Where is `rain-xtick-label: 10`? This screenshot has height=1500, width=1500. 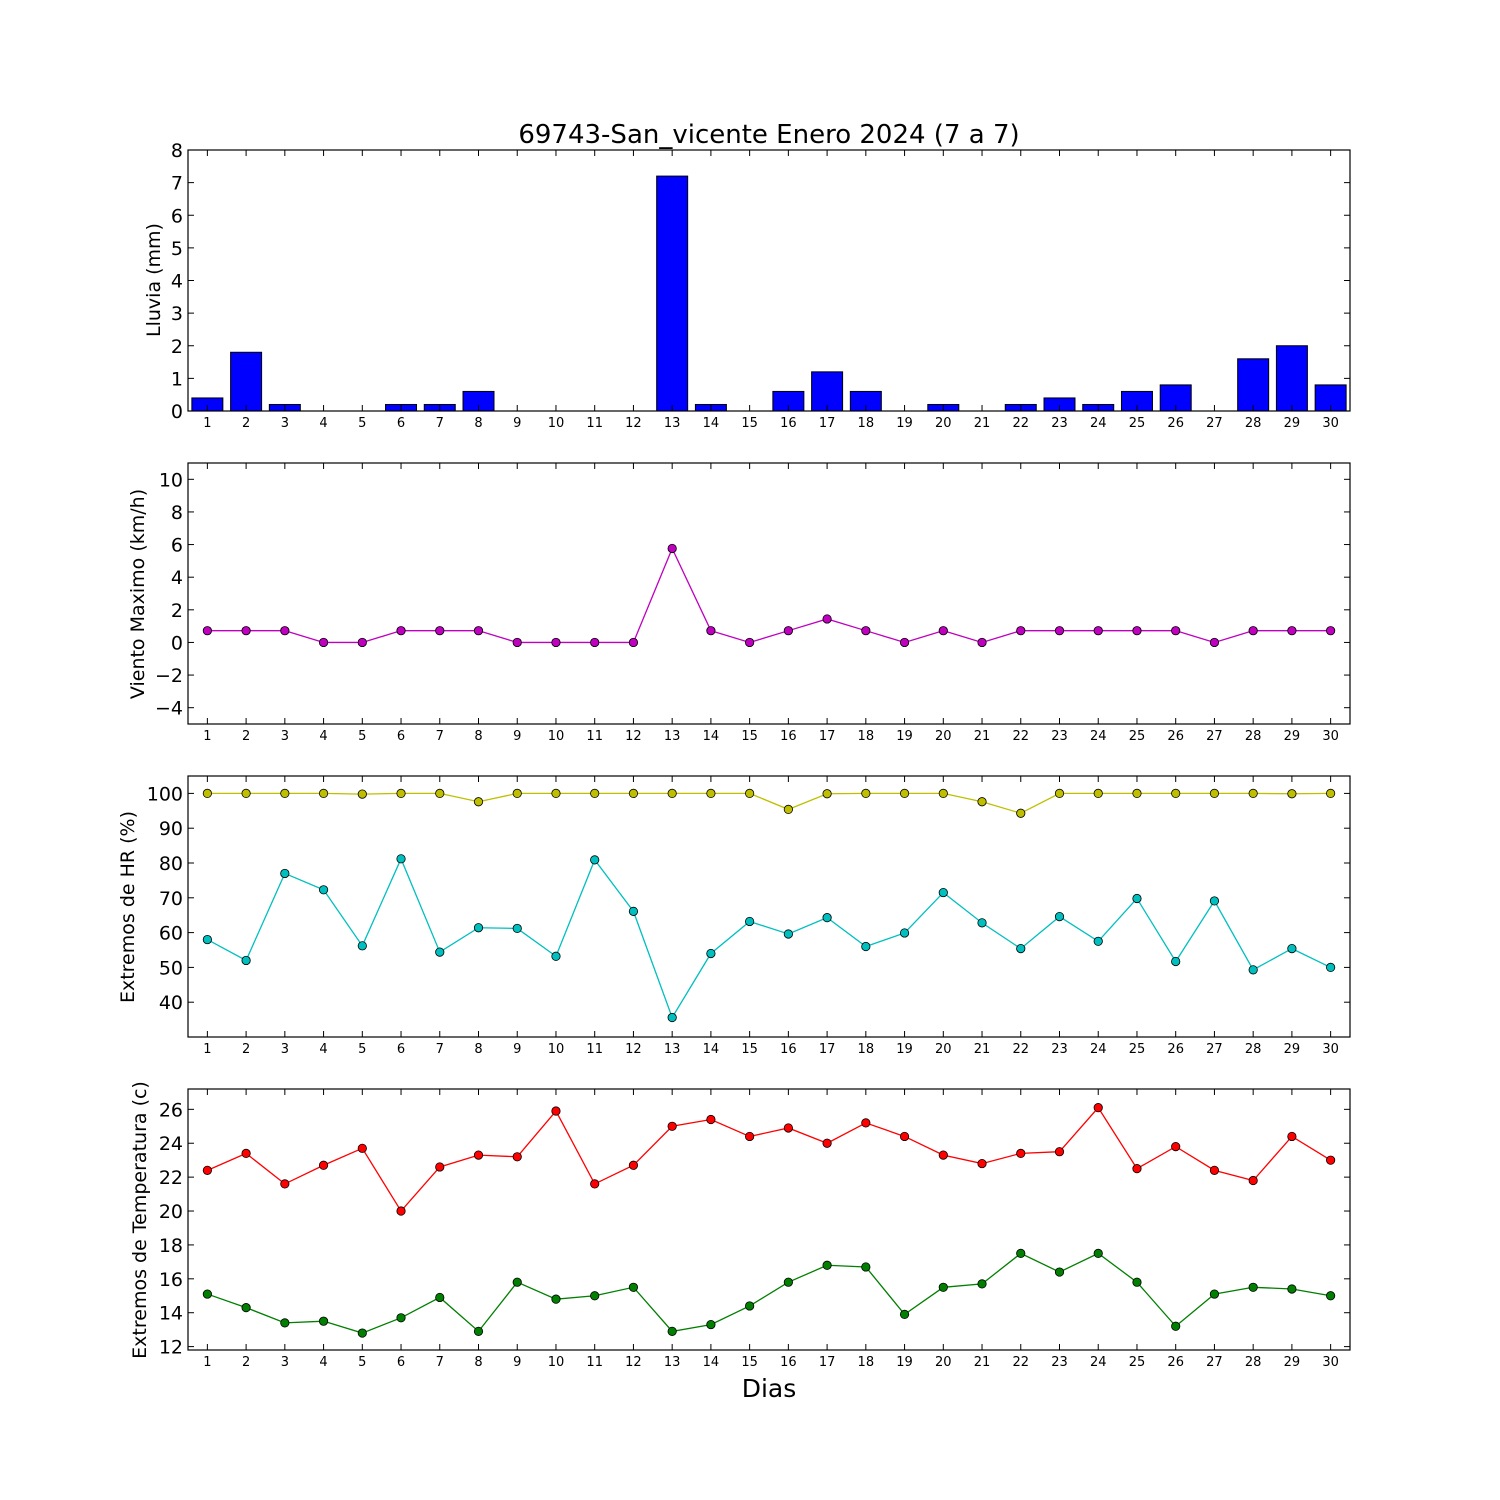
rain-xtick-label: 10 is located at coordinates (556, 423).